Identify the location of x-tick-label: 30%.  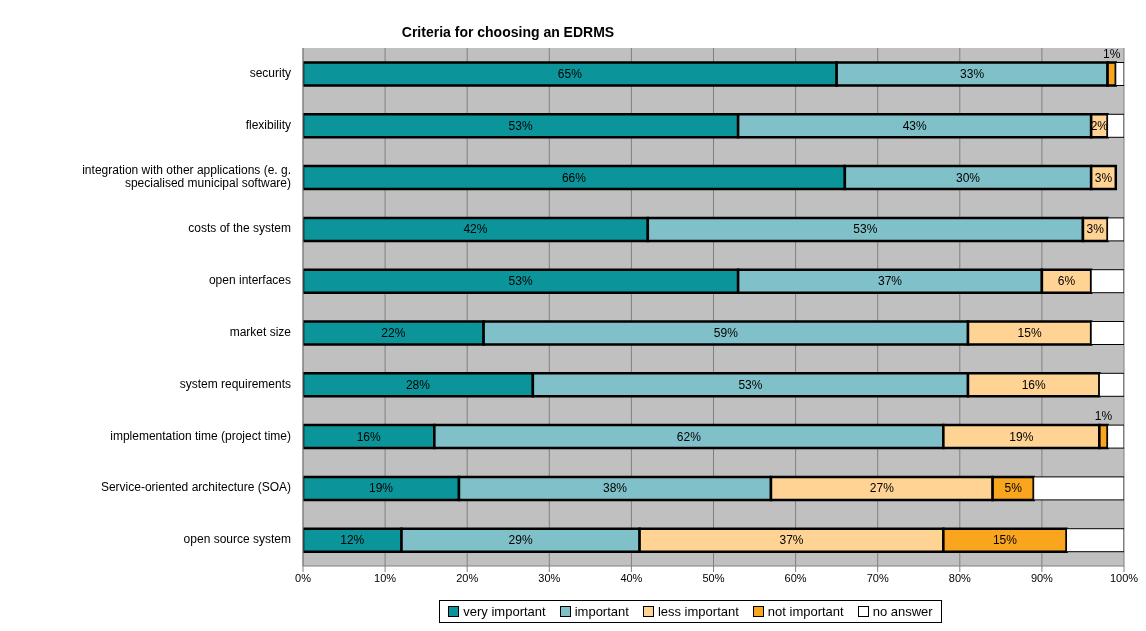
(549, 577).